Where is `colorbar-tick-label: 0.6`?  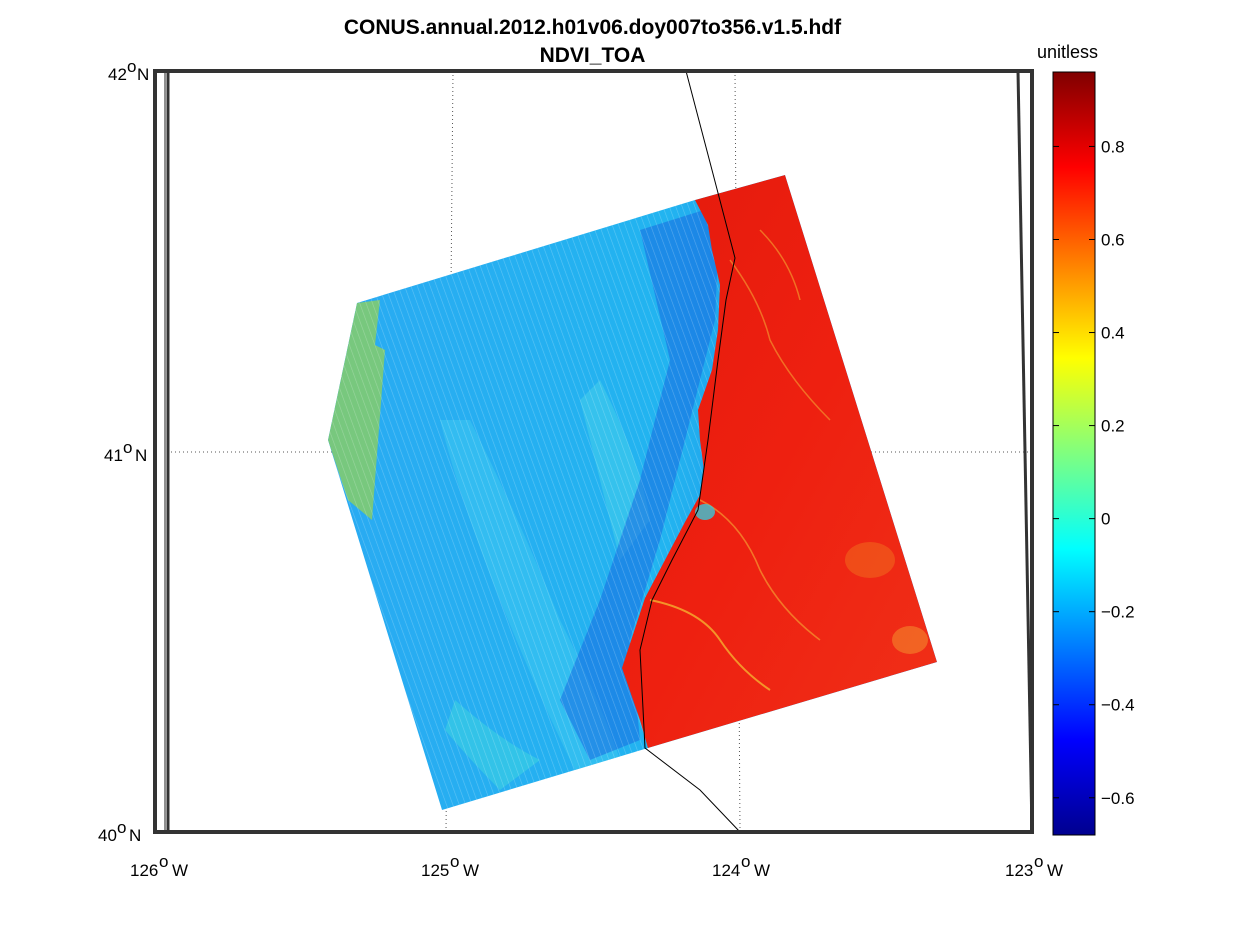
colorbar-tick-label: 0.6 is located at coordinates (1113, 239).